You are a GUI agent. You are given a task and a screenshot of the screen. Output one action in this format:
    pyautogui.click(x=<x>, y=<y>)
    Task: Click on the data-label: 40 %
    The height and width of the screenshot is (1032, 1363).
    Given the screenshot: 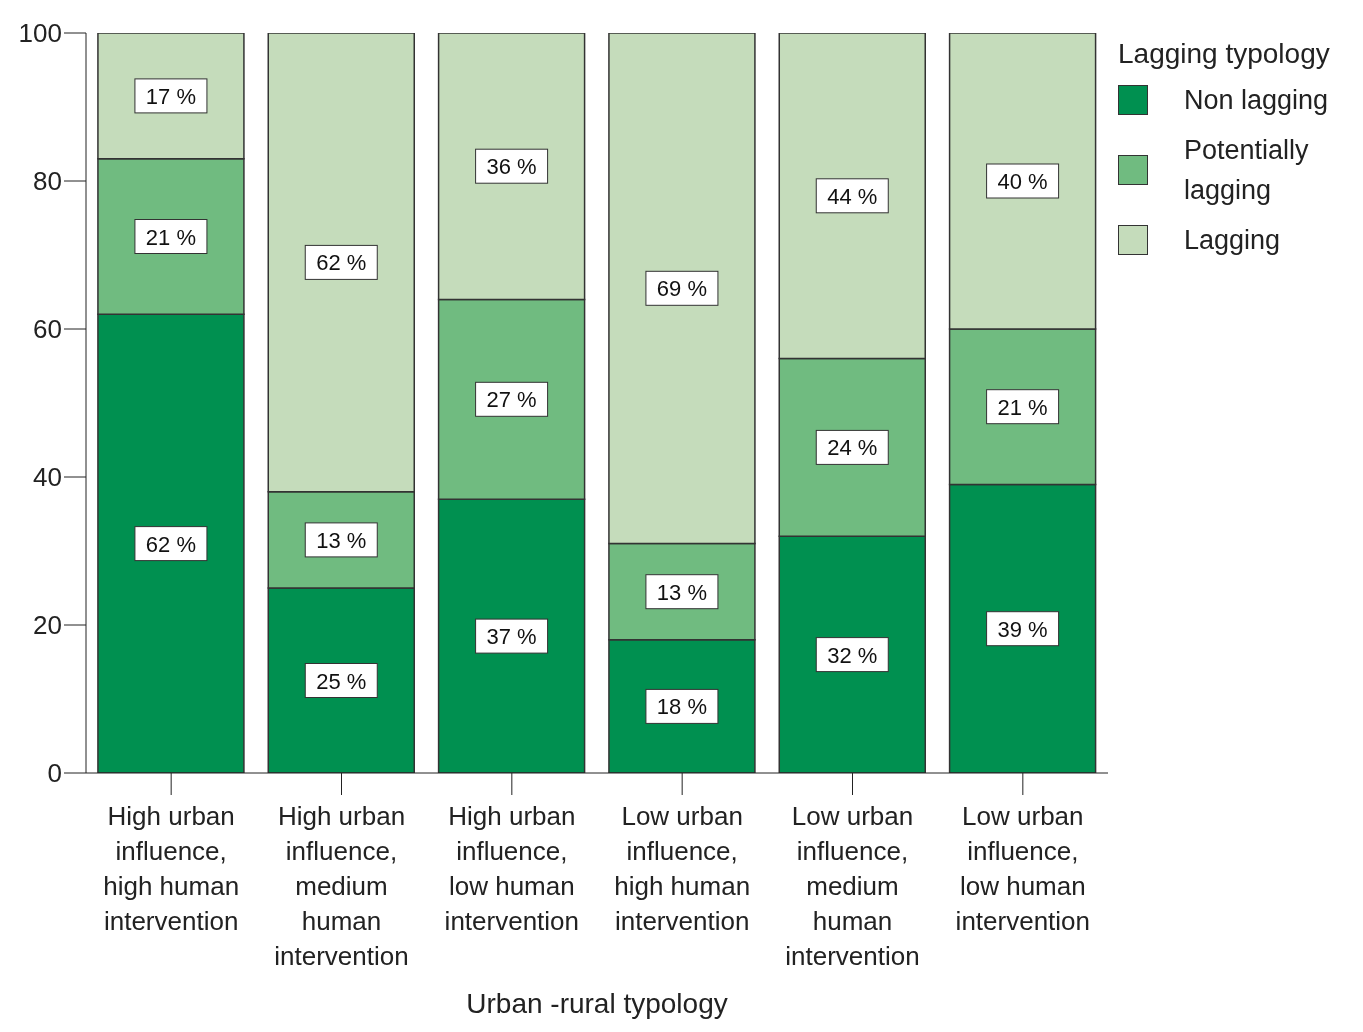 What is the action you would take?
    pyautogui.click(x=1022, y=181)
    